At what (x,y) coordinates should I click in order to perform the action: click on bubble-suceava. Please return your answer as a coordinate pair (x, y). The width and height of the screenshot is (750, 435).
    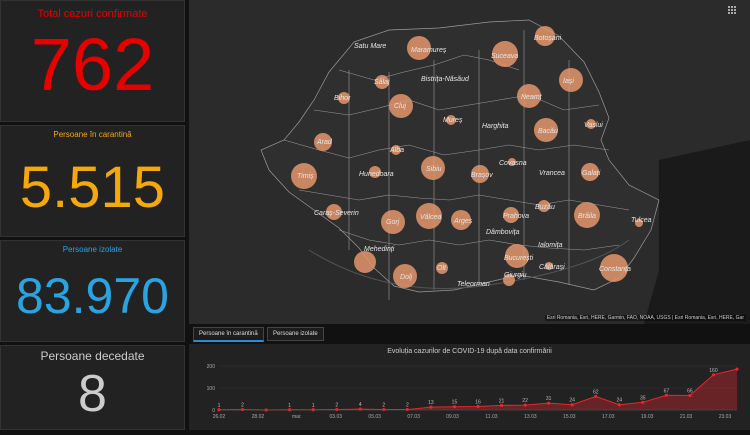
    Looking at the image, I should click on (505, 54).